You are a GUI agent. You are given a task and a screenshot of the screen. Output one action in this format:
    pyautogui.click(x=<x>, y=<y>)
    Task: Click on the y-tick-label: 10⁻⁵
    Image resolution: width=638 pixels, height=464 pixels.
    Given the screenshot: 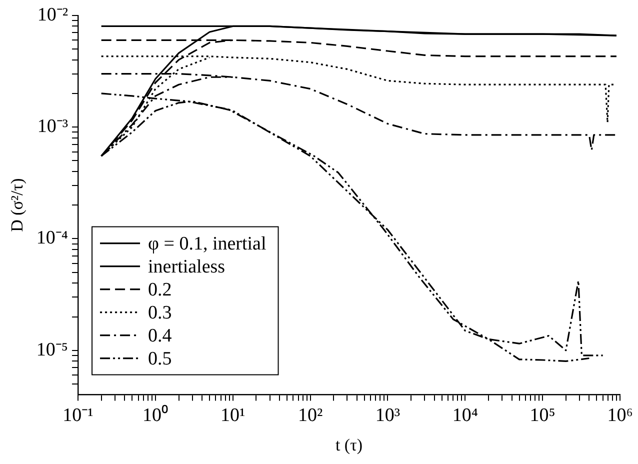 What is the action you would take?
    pyautogui.click(x=52, y=349)
    